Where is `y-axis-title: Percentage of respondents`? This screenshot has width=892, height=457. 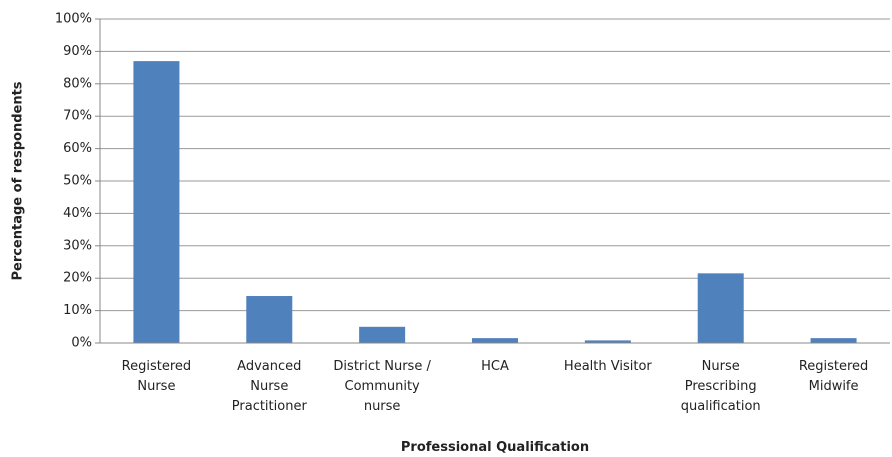
y-axis-title: Percentage of respondents is located at coordinates (18, 180).